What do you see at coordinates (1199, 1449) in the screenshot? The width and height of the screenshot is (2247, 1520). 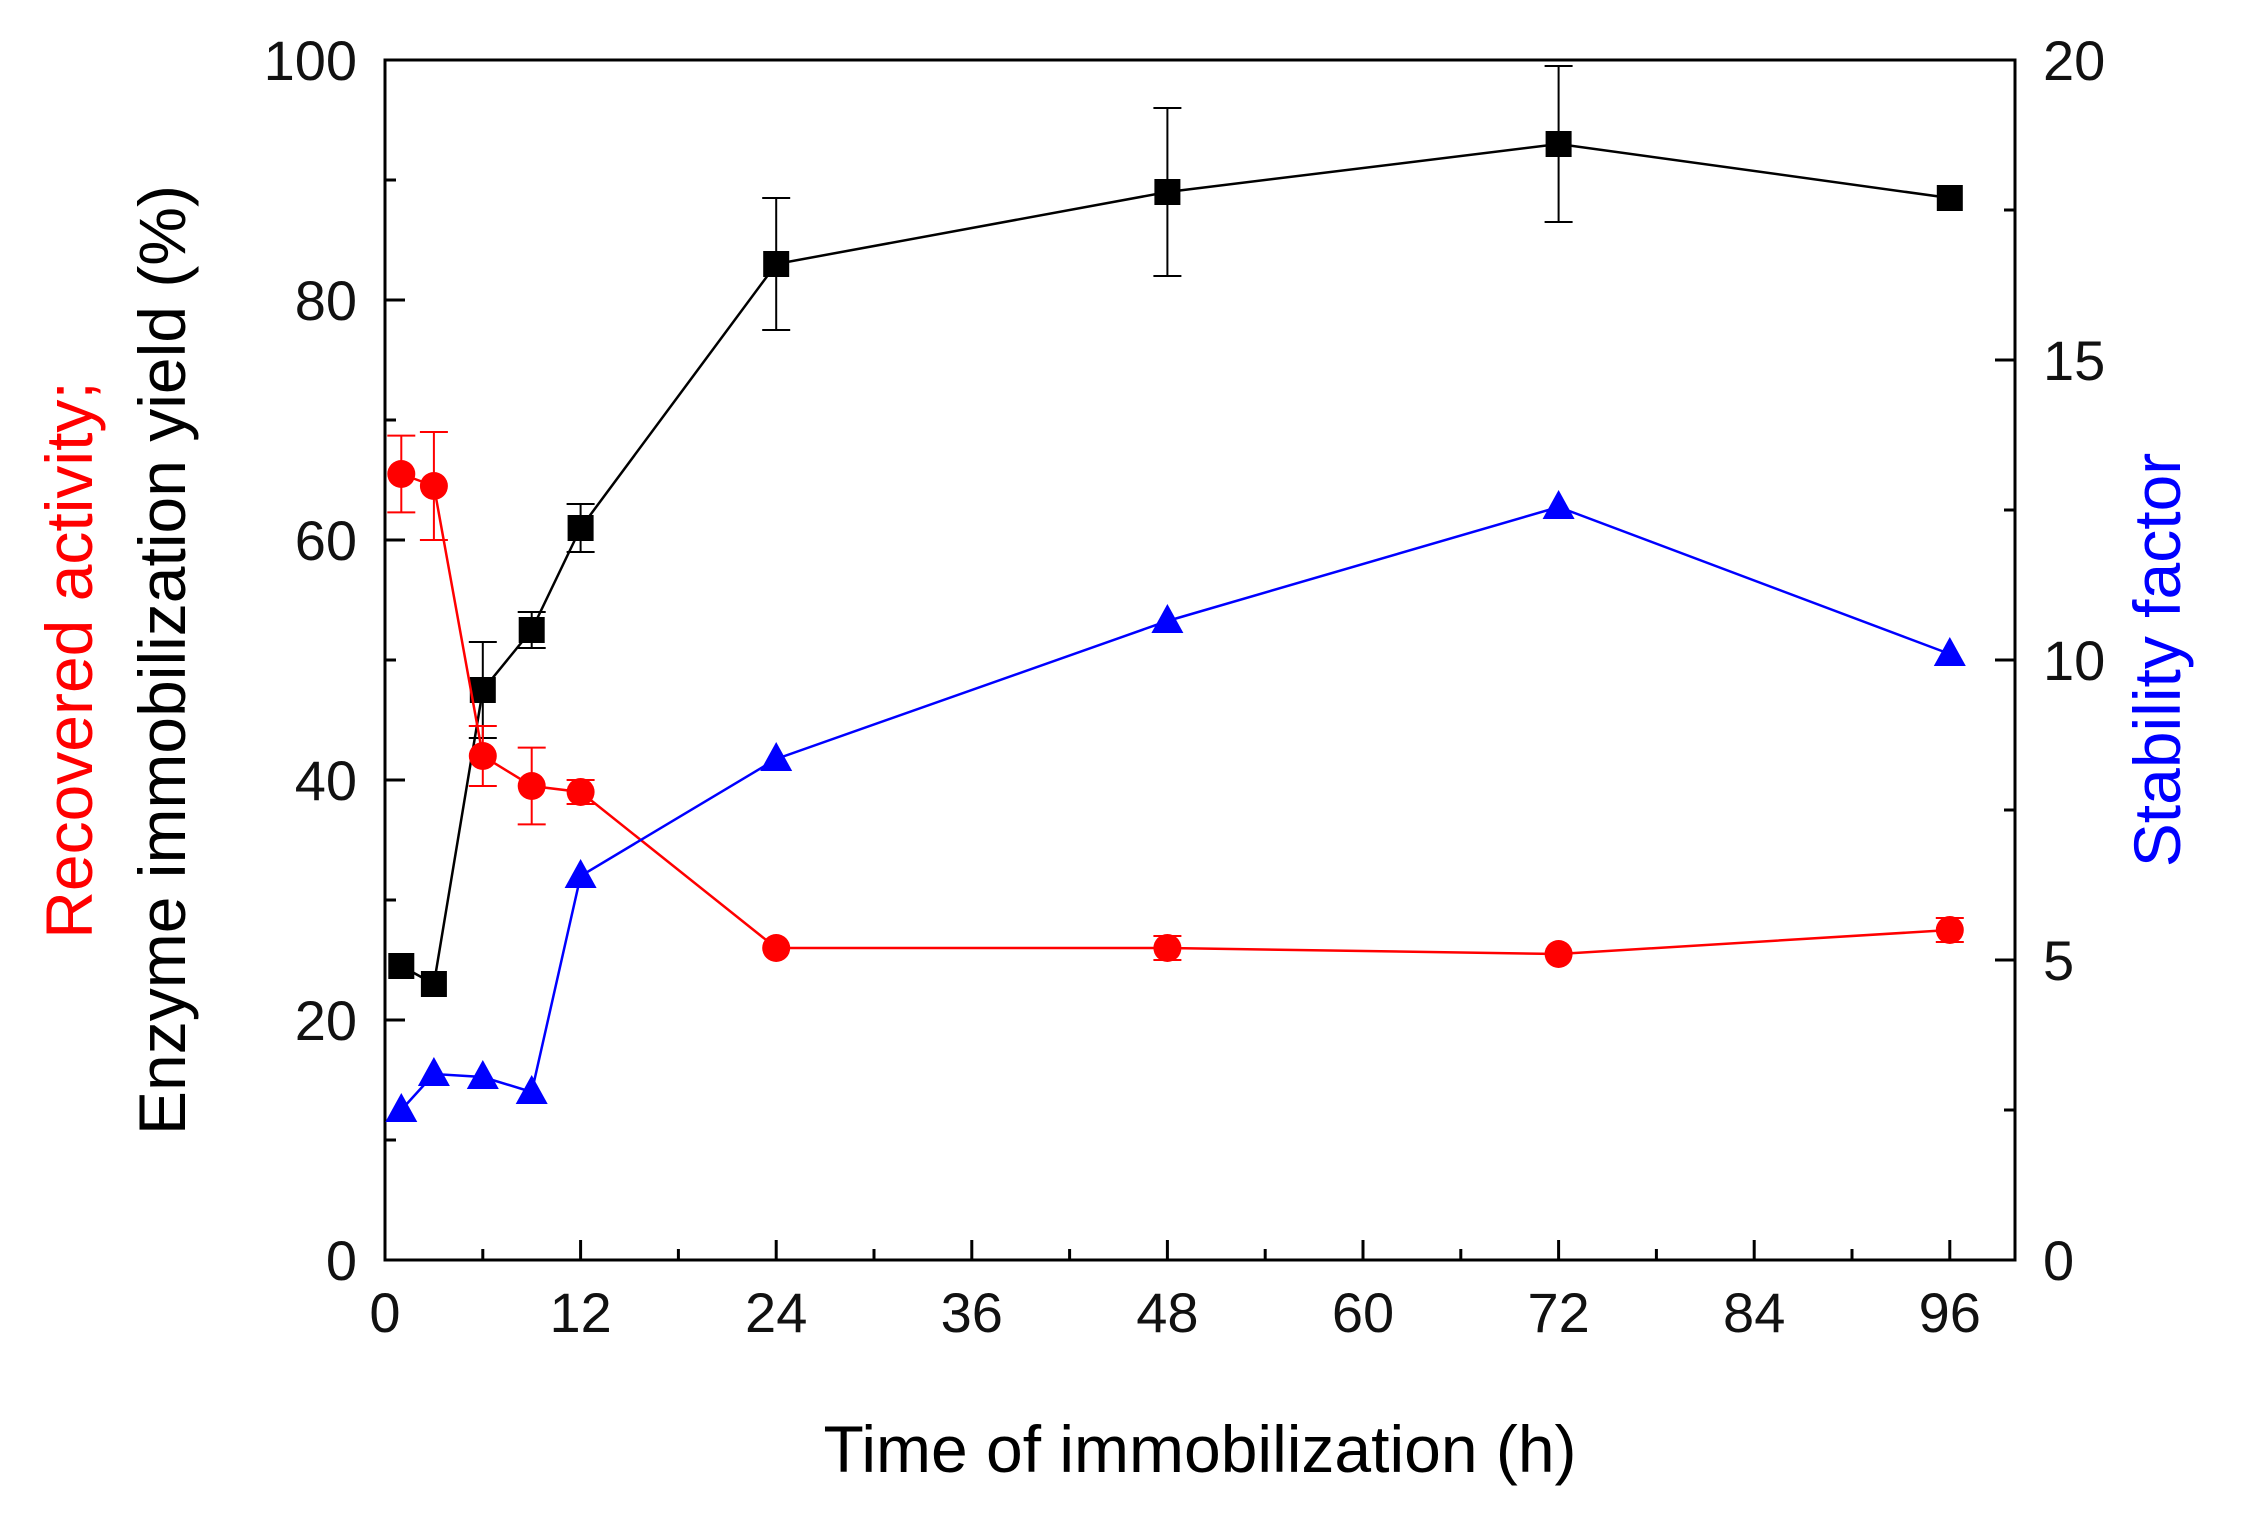 I see `x-axis-title: Time of immobilization (h)` at bounding box center [1199, 1449].